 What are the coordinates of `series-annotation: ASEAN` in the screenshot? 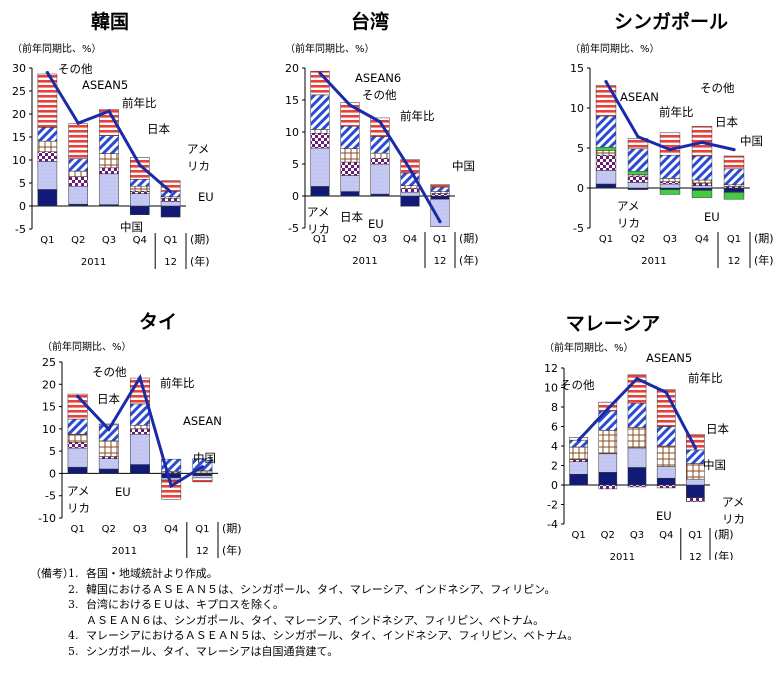 It's located at (639, 97).